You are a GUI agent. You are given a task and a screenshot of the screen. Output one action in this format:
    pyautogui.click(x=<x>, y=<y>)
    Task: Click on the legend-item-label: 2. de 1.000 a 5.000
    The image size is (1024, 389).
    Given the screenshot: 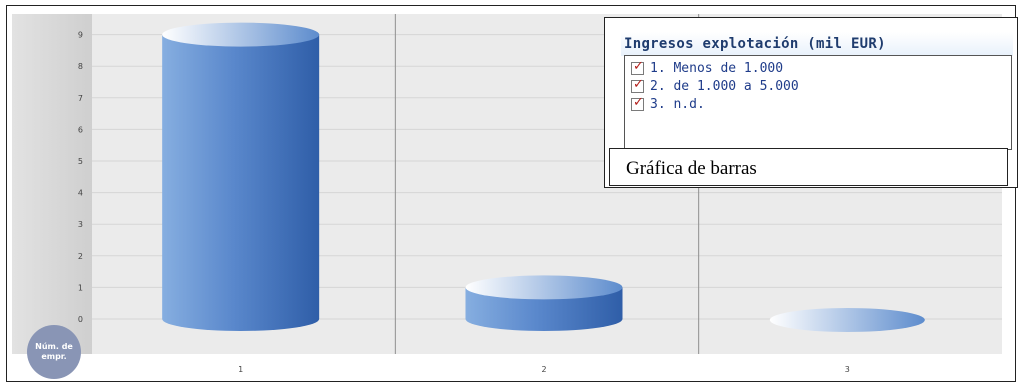 What is the action you would take?
    pyautogui.click(x=724, y=86)
    